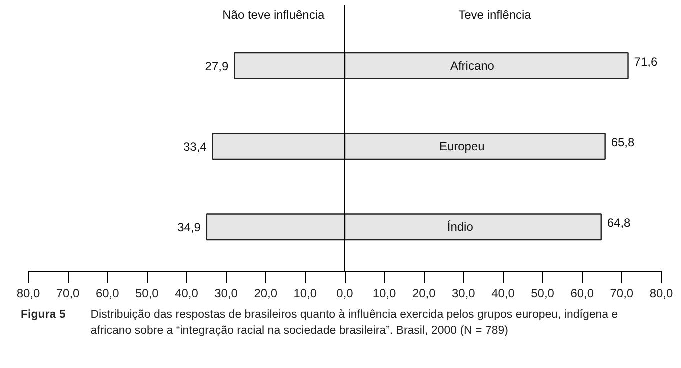  What do you see at coordinates (345, 293) in the screenshot?
I see `x-tick-label: 0,0` at bounding box center [345, 293].